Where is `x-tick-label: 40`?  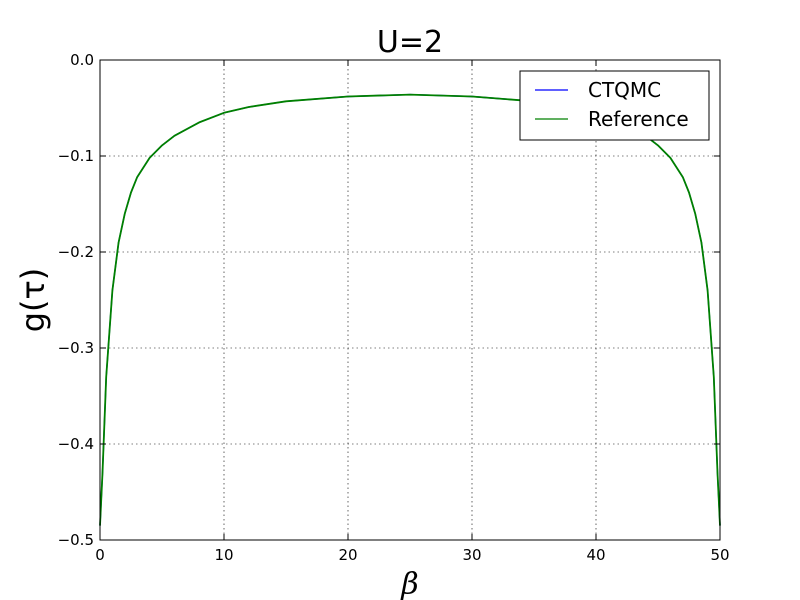
x-tick-label: 40 is located at coordinates (595, 555).